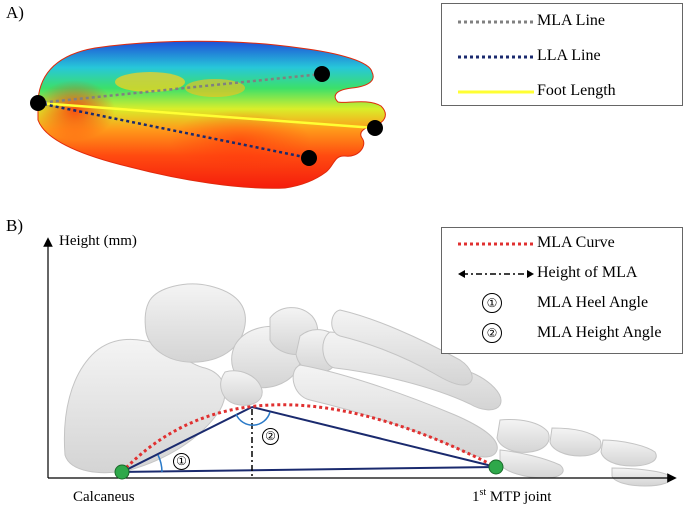 The height and width of the screenshot is (510, 685). I want to click on heel-angle-marker: ①, so click(181, 461).